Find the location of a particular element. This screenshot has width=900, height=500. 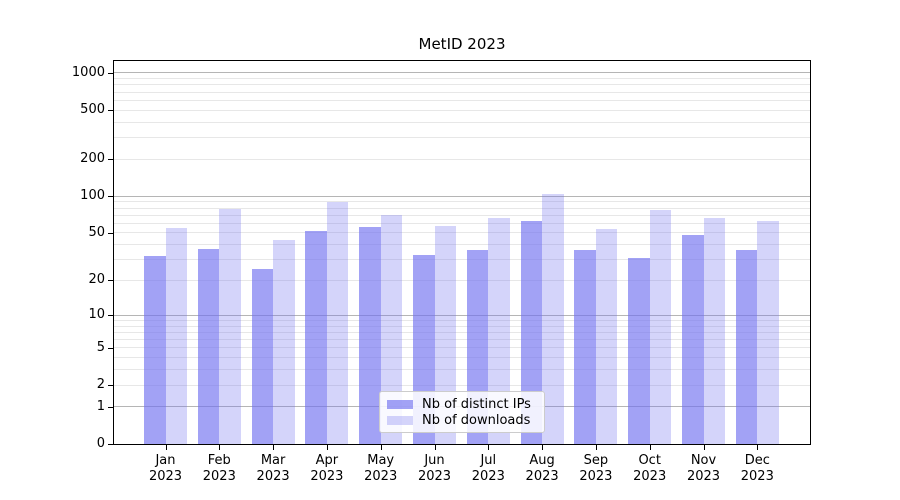

x-axis-tick-label: Feb 2023 is located at coordinates (219, 469).